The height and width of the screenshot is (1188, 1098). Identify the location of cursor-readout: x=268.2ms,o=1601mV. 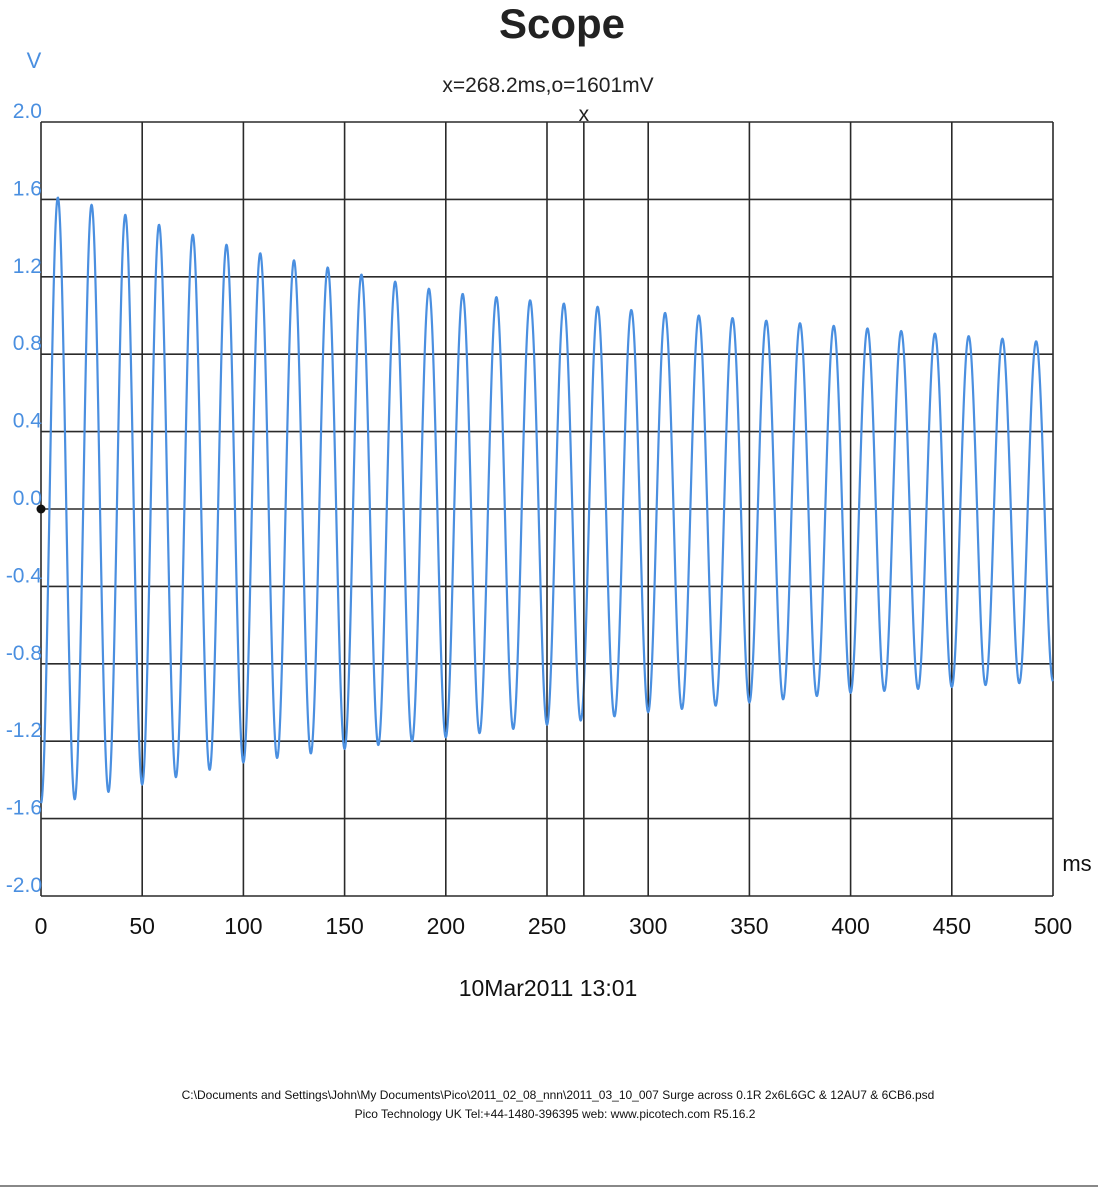
(547, 85).